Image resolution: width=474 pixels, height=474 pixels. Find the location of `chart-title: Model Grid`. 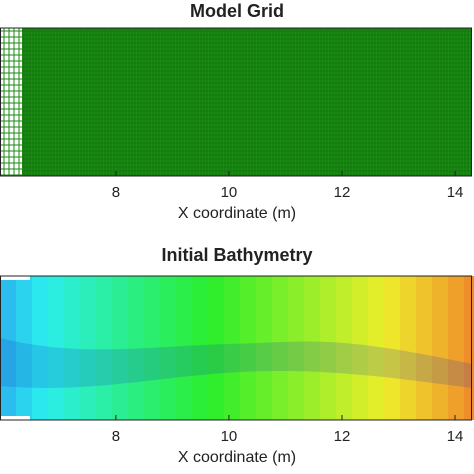

chart-title: Model Grid is located at coordinates (237, 11).